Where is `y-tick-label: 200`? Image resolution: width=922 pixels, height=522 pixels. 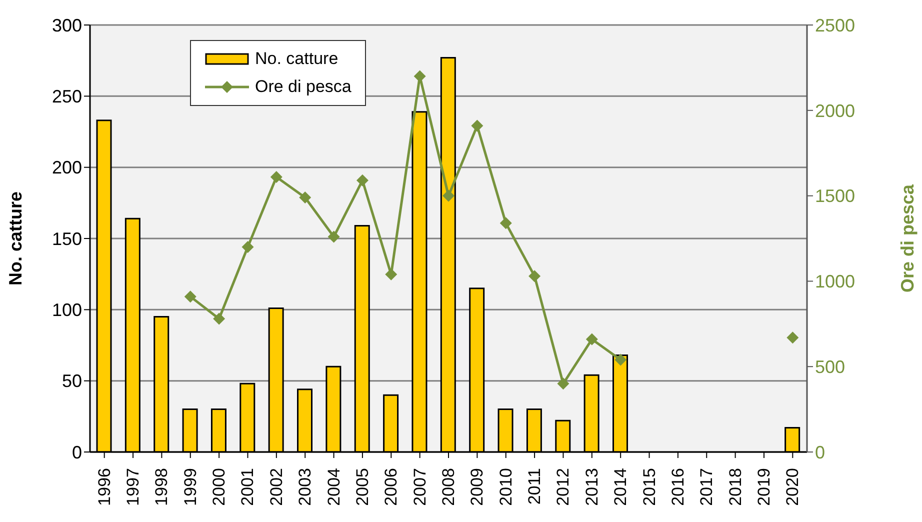 y-tick-label: 200 is located at coordinates (67, 168).